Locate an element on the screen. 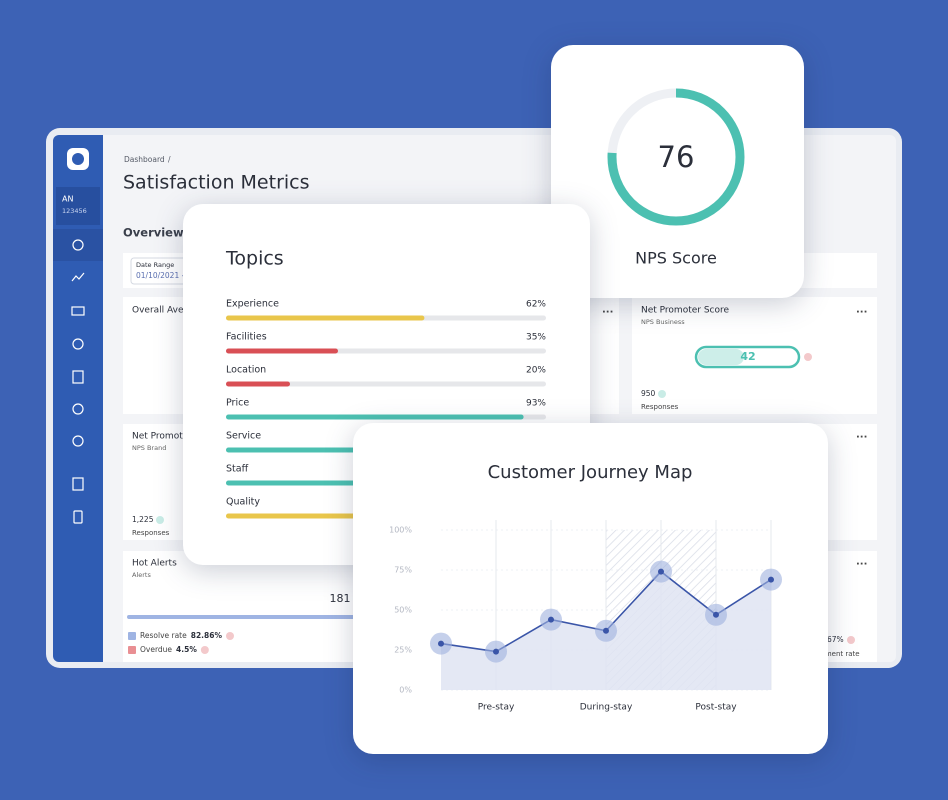 Image resolution: width=948 pixels, height=800 pixels. nav-active is located at coordinates (78, 245).